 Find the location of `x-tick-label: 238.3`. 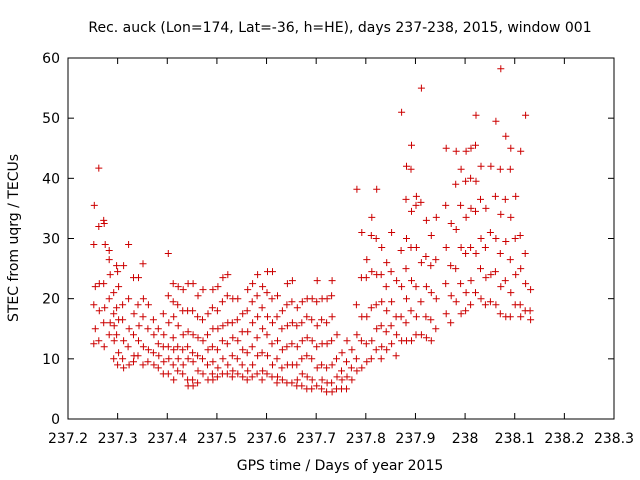

x-tick-label: 238.3 is located at coordinates (614, 439).